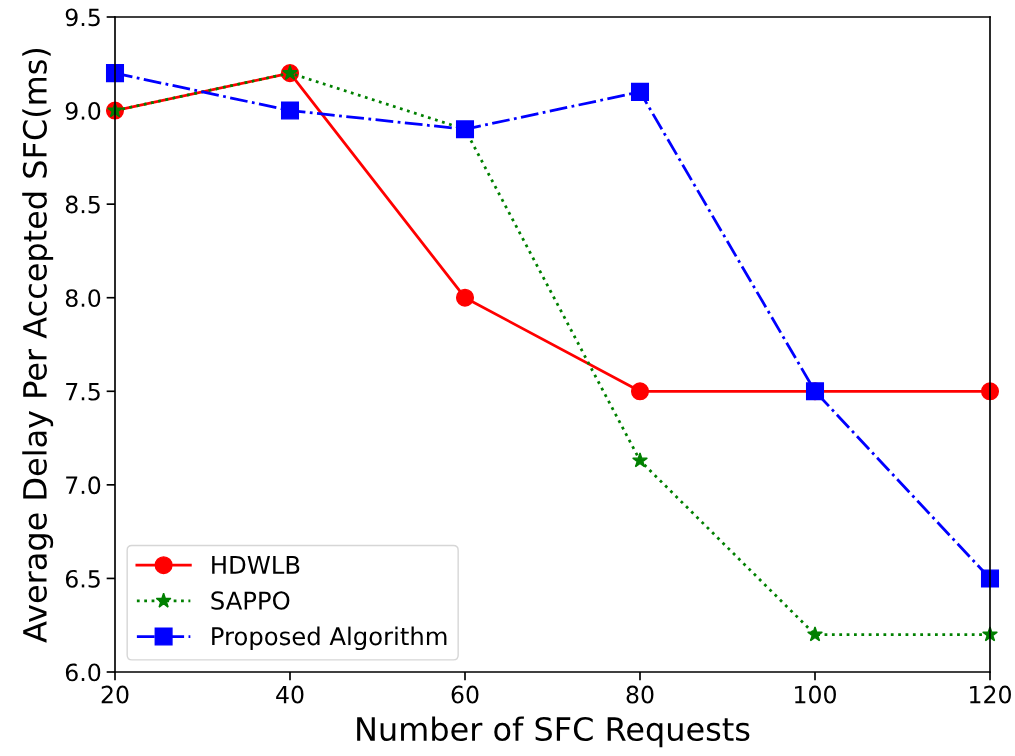  What do you see at coordinates (250, 600) in the screenshot?
I see `legend-label: SAPPO` at bounding box center [250, 600].